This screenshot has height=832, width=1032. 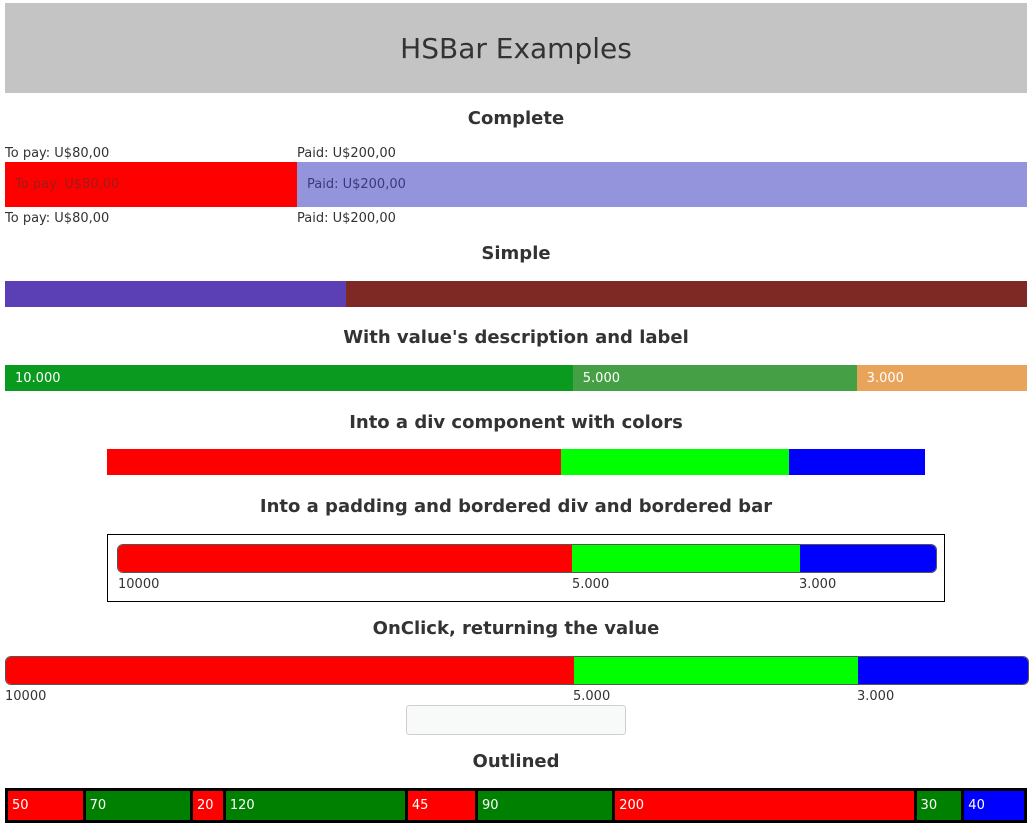 I want to click on colors-div-bar, so click(x=516, y=462).